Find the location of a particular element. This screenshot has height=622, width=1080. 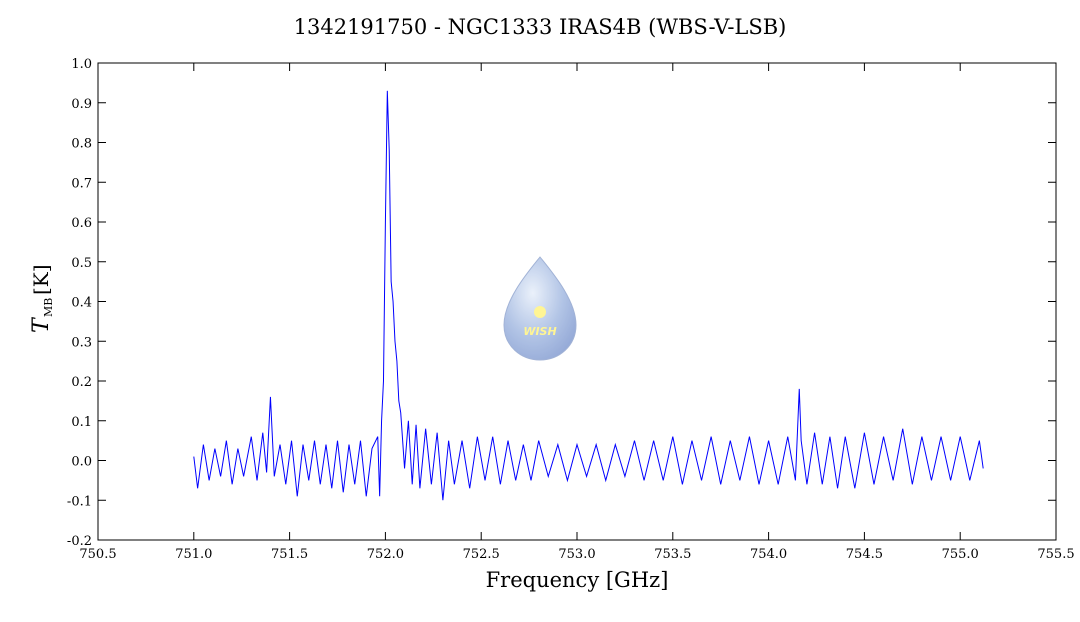

x-tick-label: 754.0 is located at coordinates (768, 554).